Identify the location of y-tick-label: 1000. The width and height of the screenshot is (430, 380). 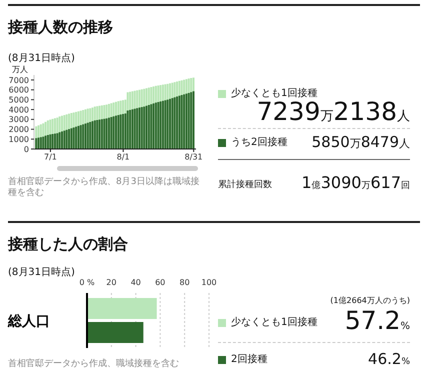
(18, 139).